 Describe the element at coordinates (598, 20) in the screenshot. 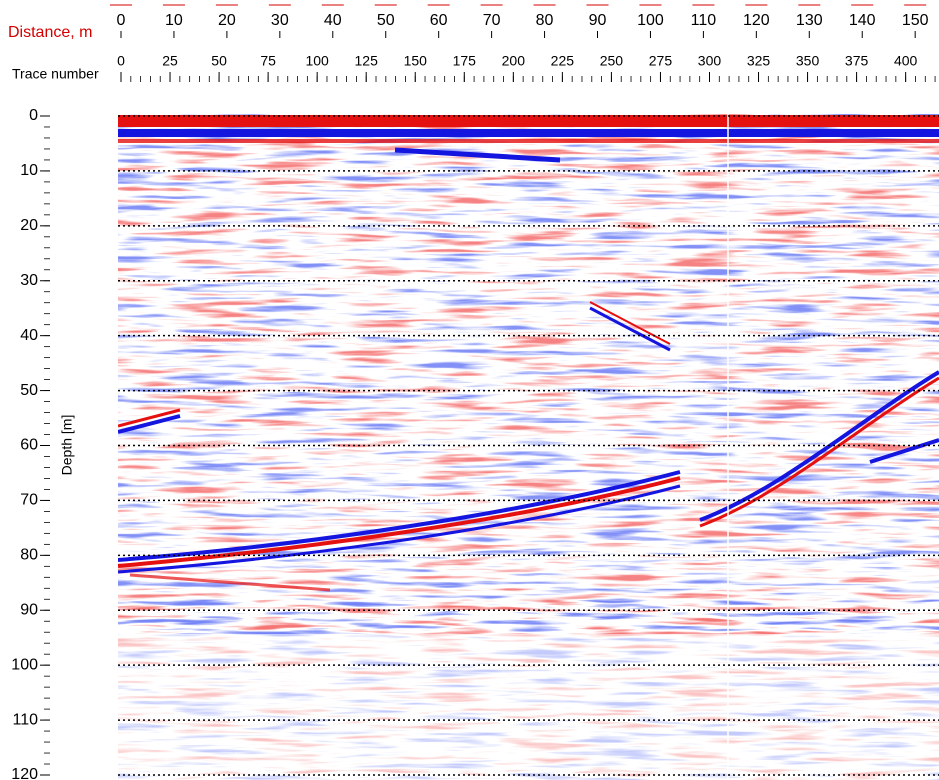

I see `x-tick-label: 90` at that location.